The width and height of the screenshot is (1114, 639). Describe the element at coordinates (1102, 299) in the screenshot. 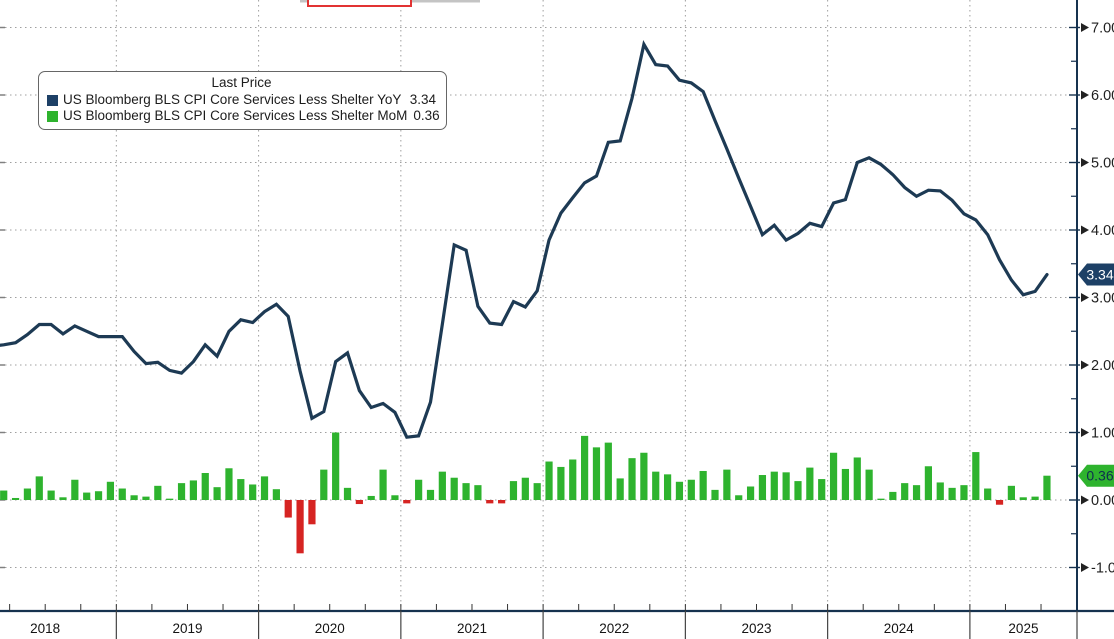

I see `y-axis-label: 3.00` at that location.